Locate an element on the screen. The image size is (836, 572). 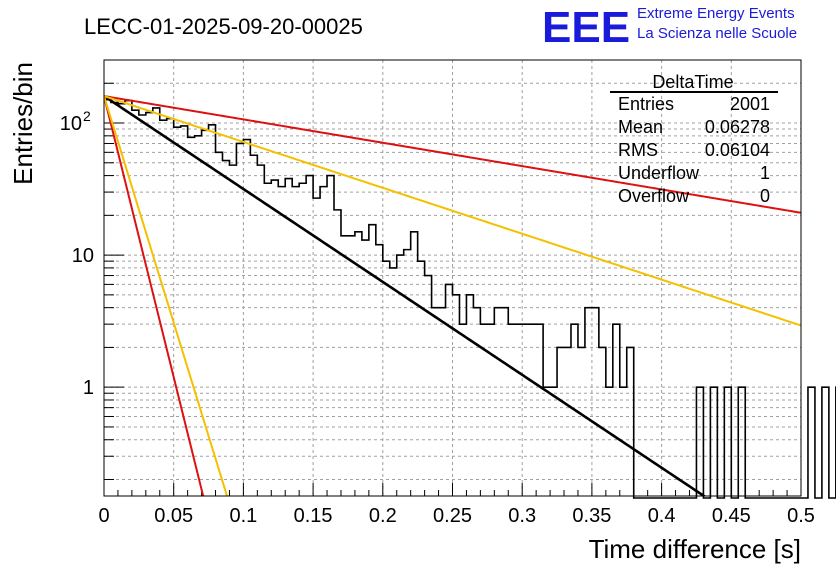
x-tick-labels: 0 0.05 0.1 0.15 0.2 0.25 0.3 0.35 0.4 0.45 0.5 is located at coordinates (456, 516).